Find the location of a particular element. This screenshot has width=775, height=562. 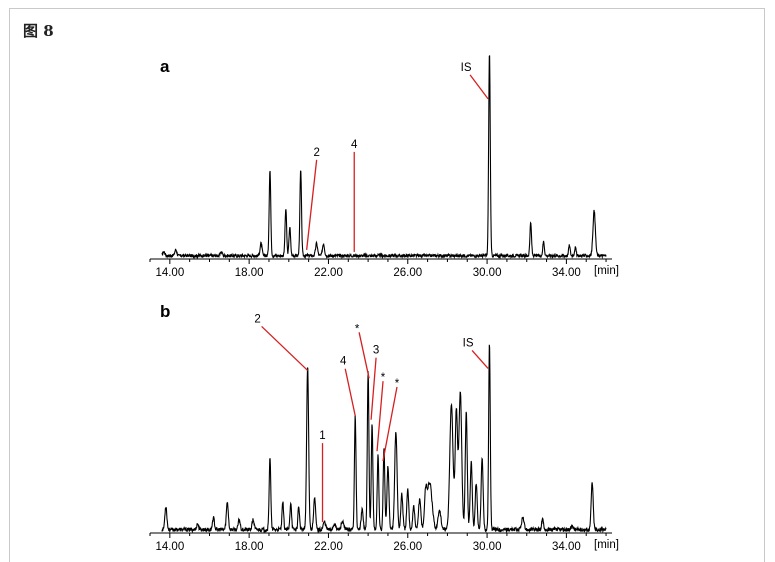

figure-title: 图 8 is located at coordinates (38, 31).